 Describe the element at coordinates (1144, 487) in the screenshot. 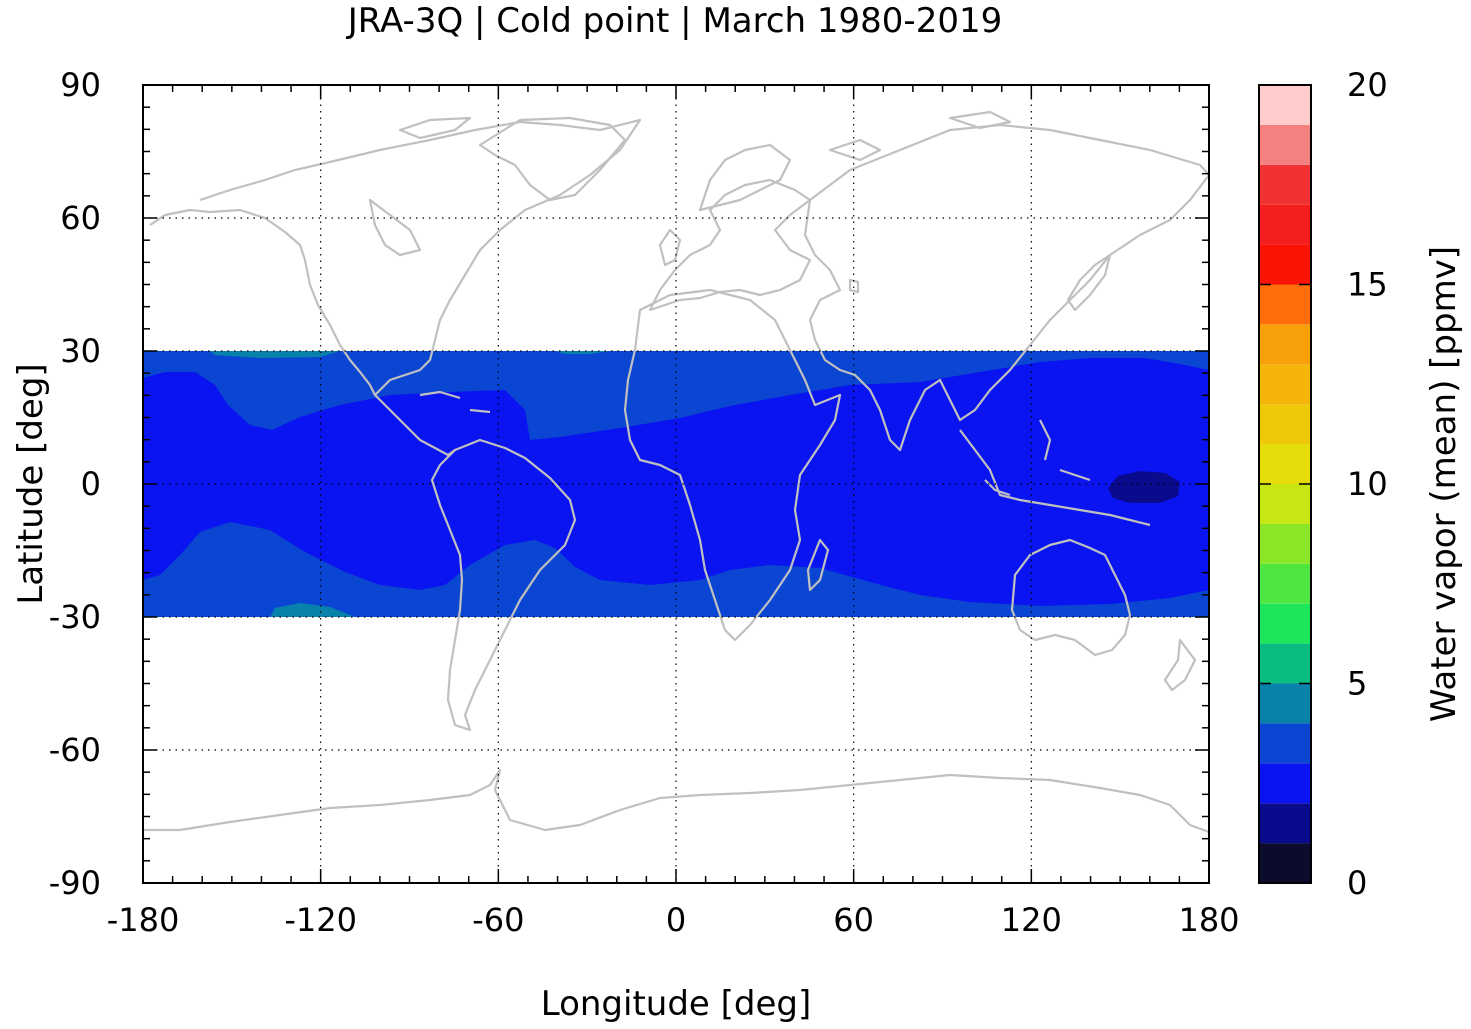

I see `region-1-2-ppmv` at that location.